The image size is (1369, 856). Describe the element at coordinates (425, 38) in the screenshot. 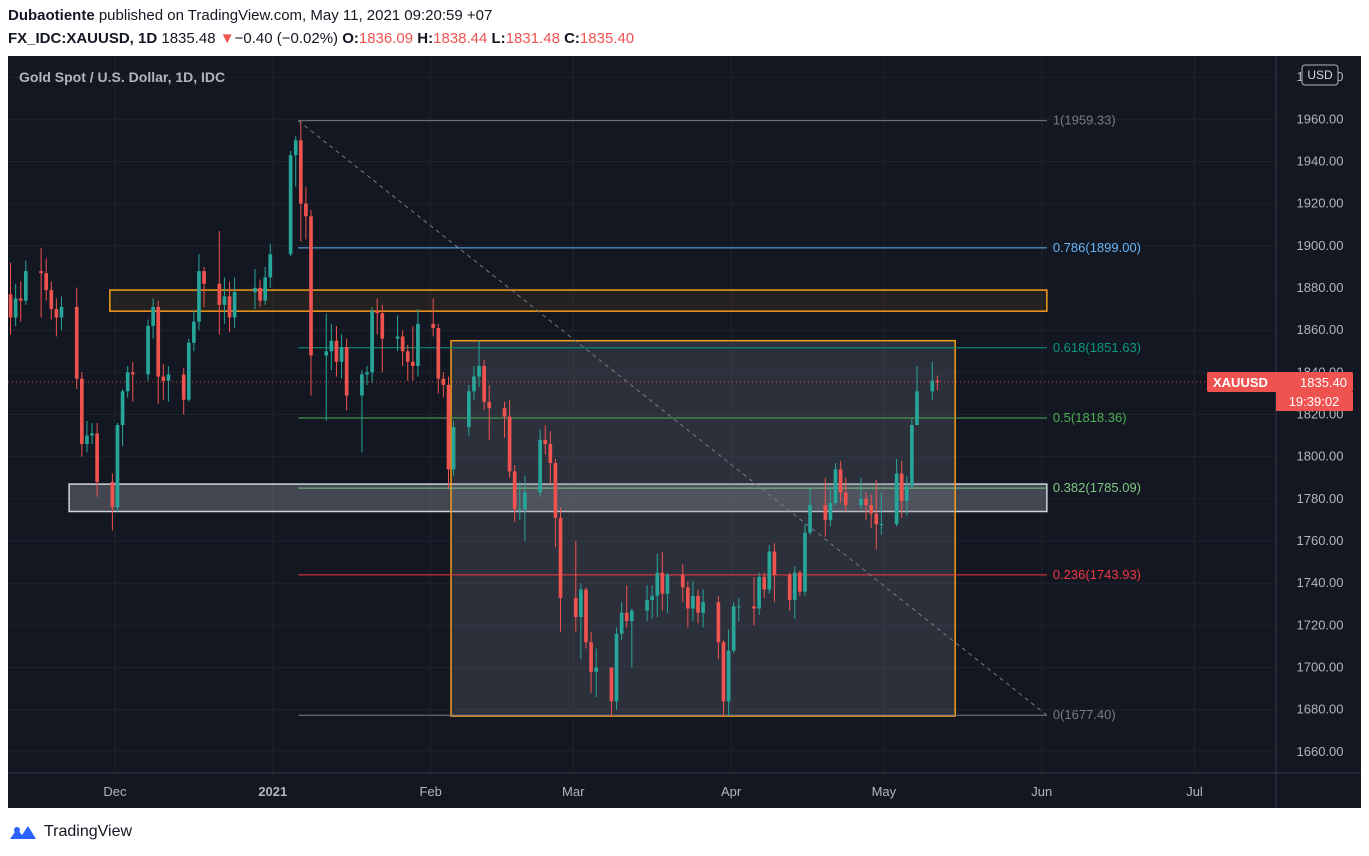

I see `high-label: H:` at that location.